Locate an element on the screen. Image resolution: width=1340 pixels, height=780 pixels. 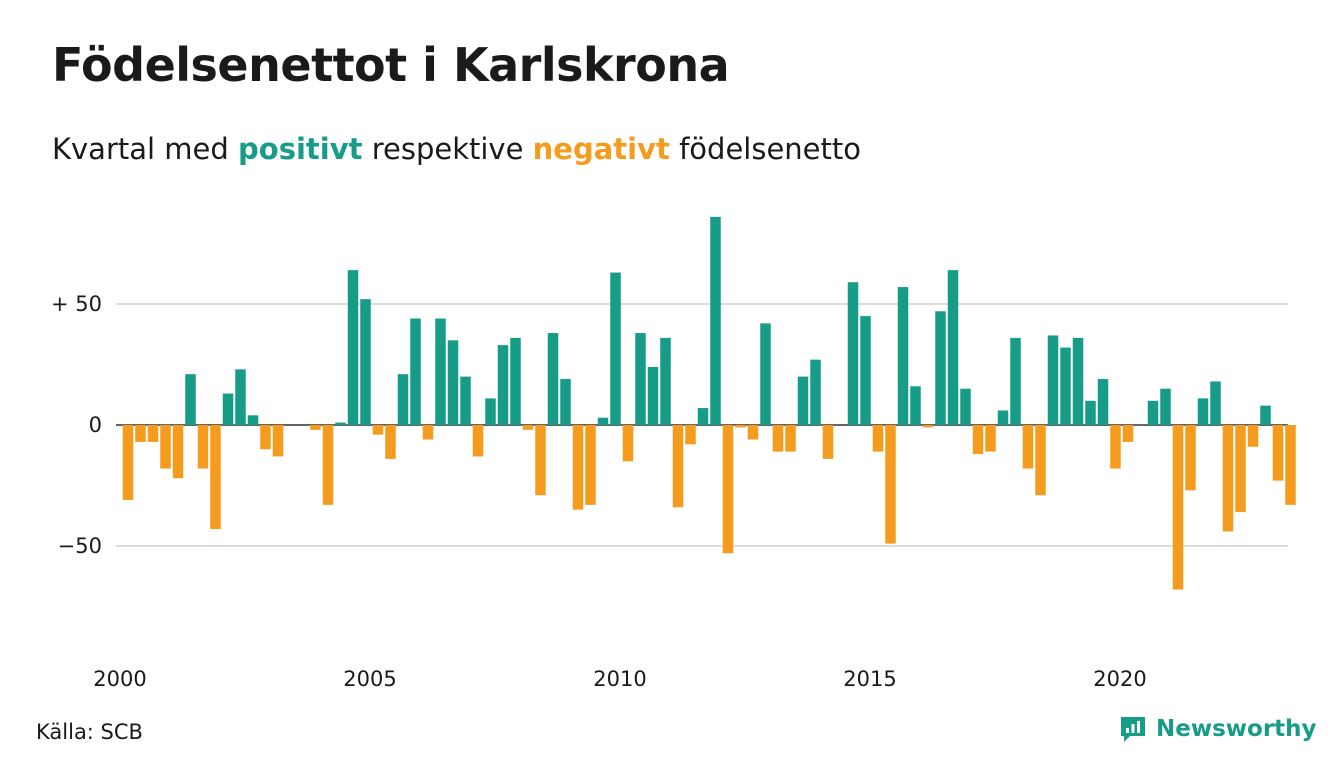
bar-2014-k1 is located at coordinates (828, 442).